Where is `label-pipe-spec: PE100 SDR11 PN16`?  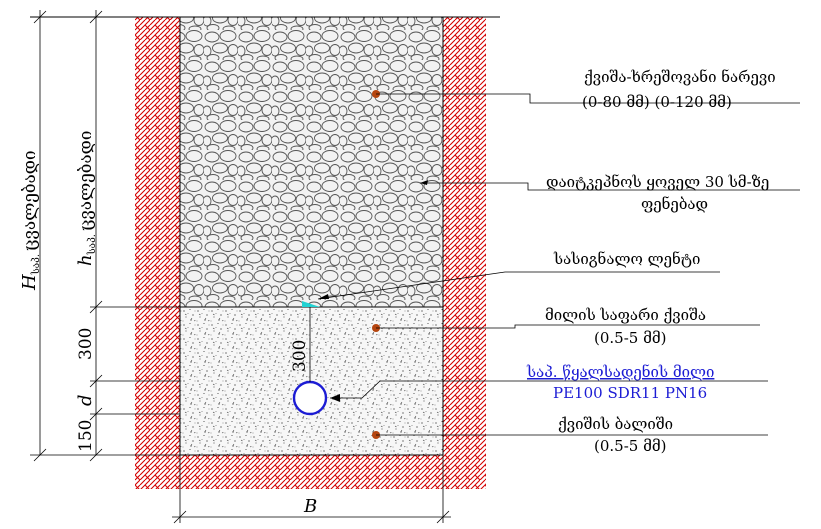 label-pipe-spec: PE100 SDR11 PN16 is located at coordinates (630, 393).